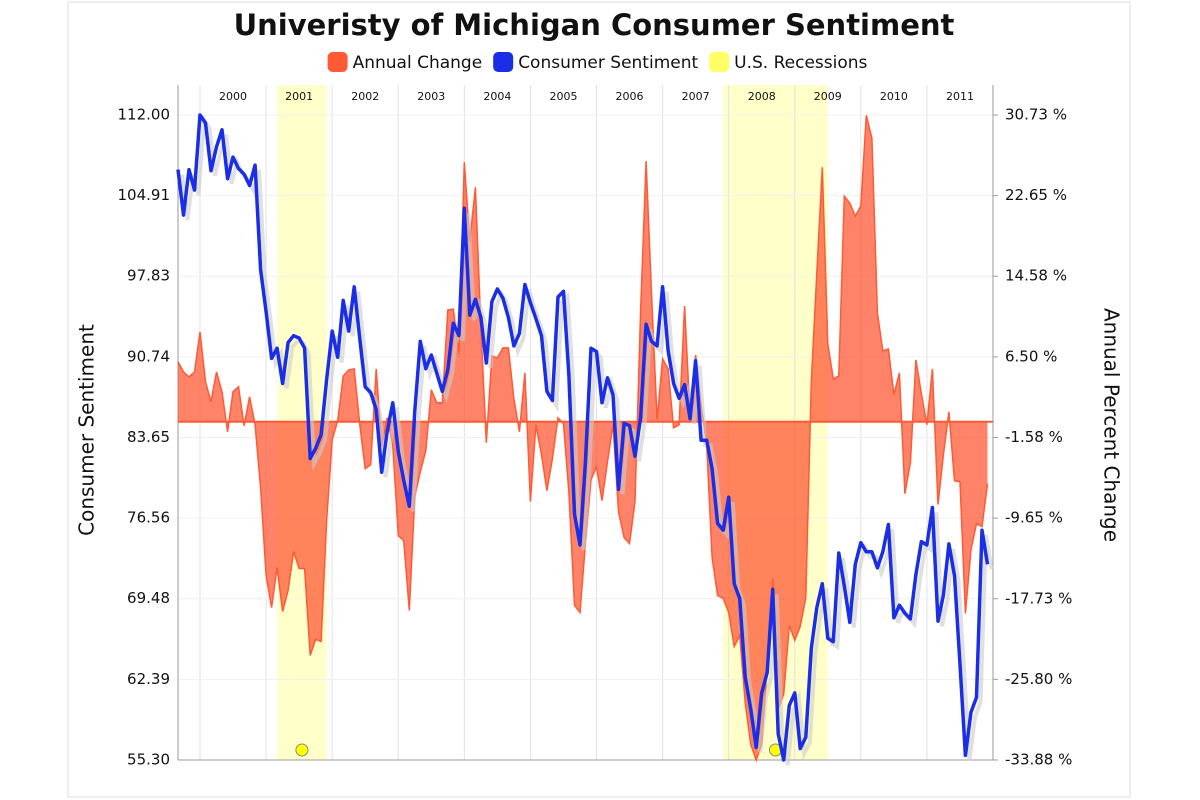 This screenshot has width=1200, height=800. What do you see at coordinates (828, 96) in the screenshot?
I see `x-tick-label: 2009` at bounding box center [828, 96].